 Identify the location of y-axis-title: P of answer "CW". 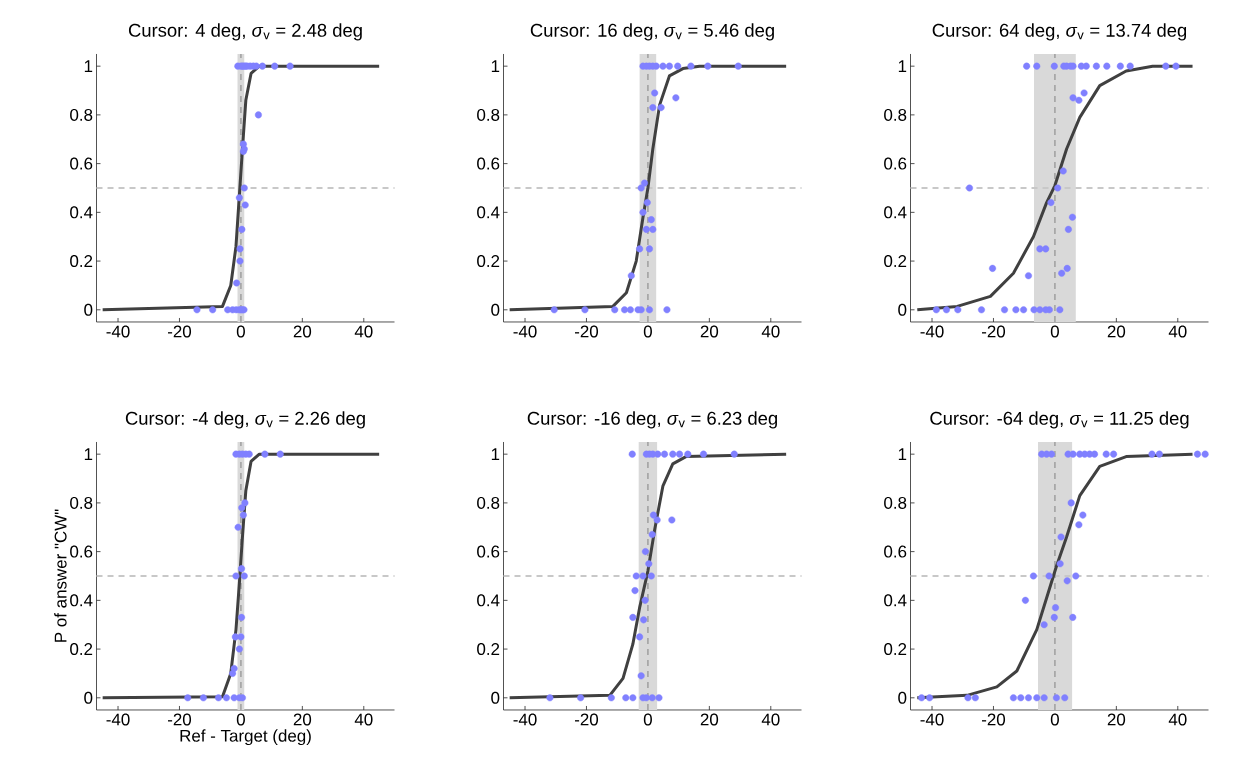
(60, 575).